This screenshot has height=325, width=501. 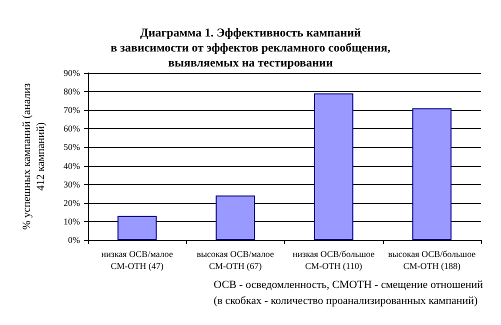 What do you see at coordinates (137, 260) in the screenshot?
I see `x-tick-label: низкая ОСВ/малое СМ-ОТН (47)` at bounding box center [137, 260].